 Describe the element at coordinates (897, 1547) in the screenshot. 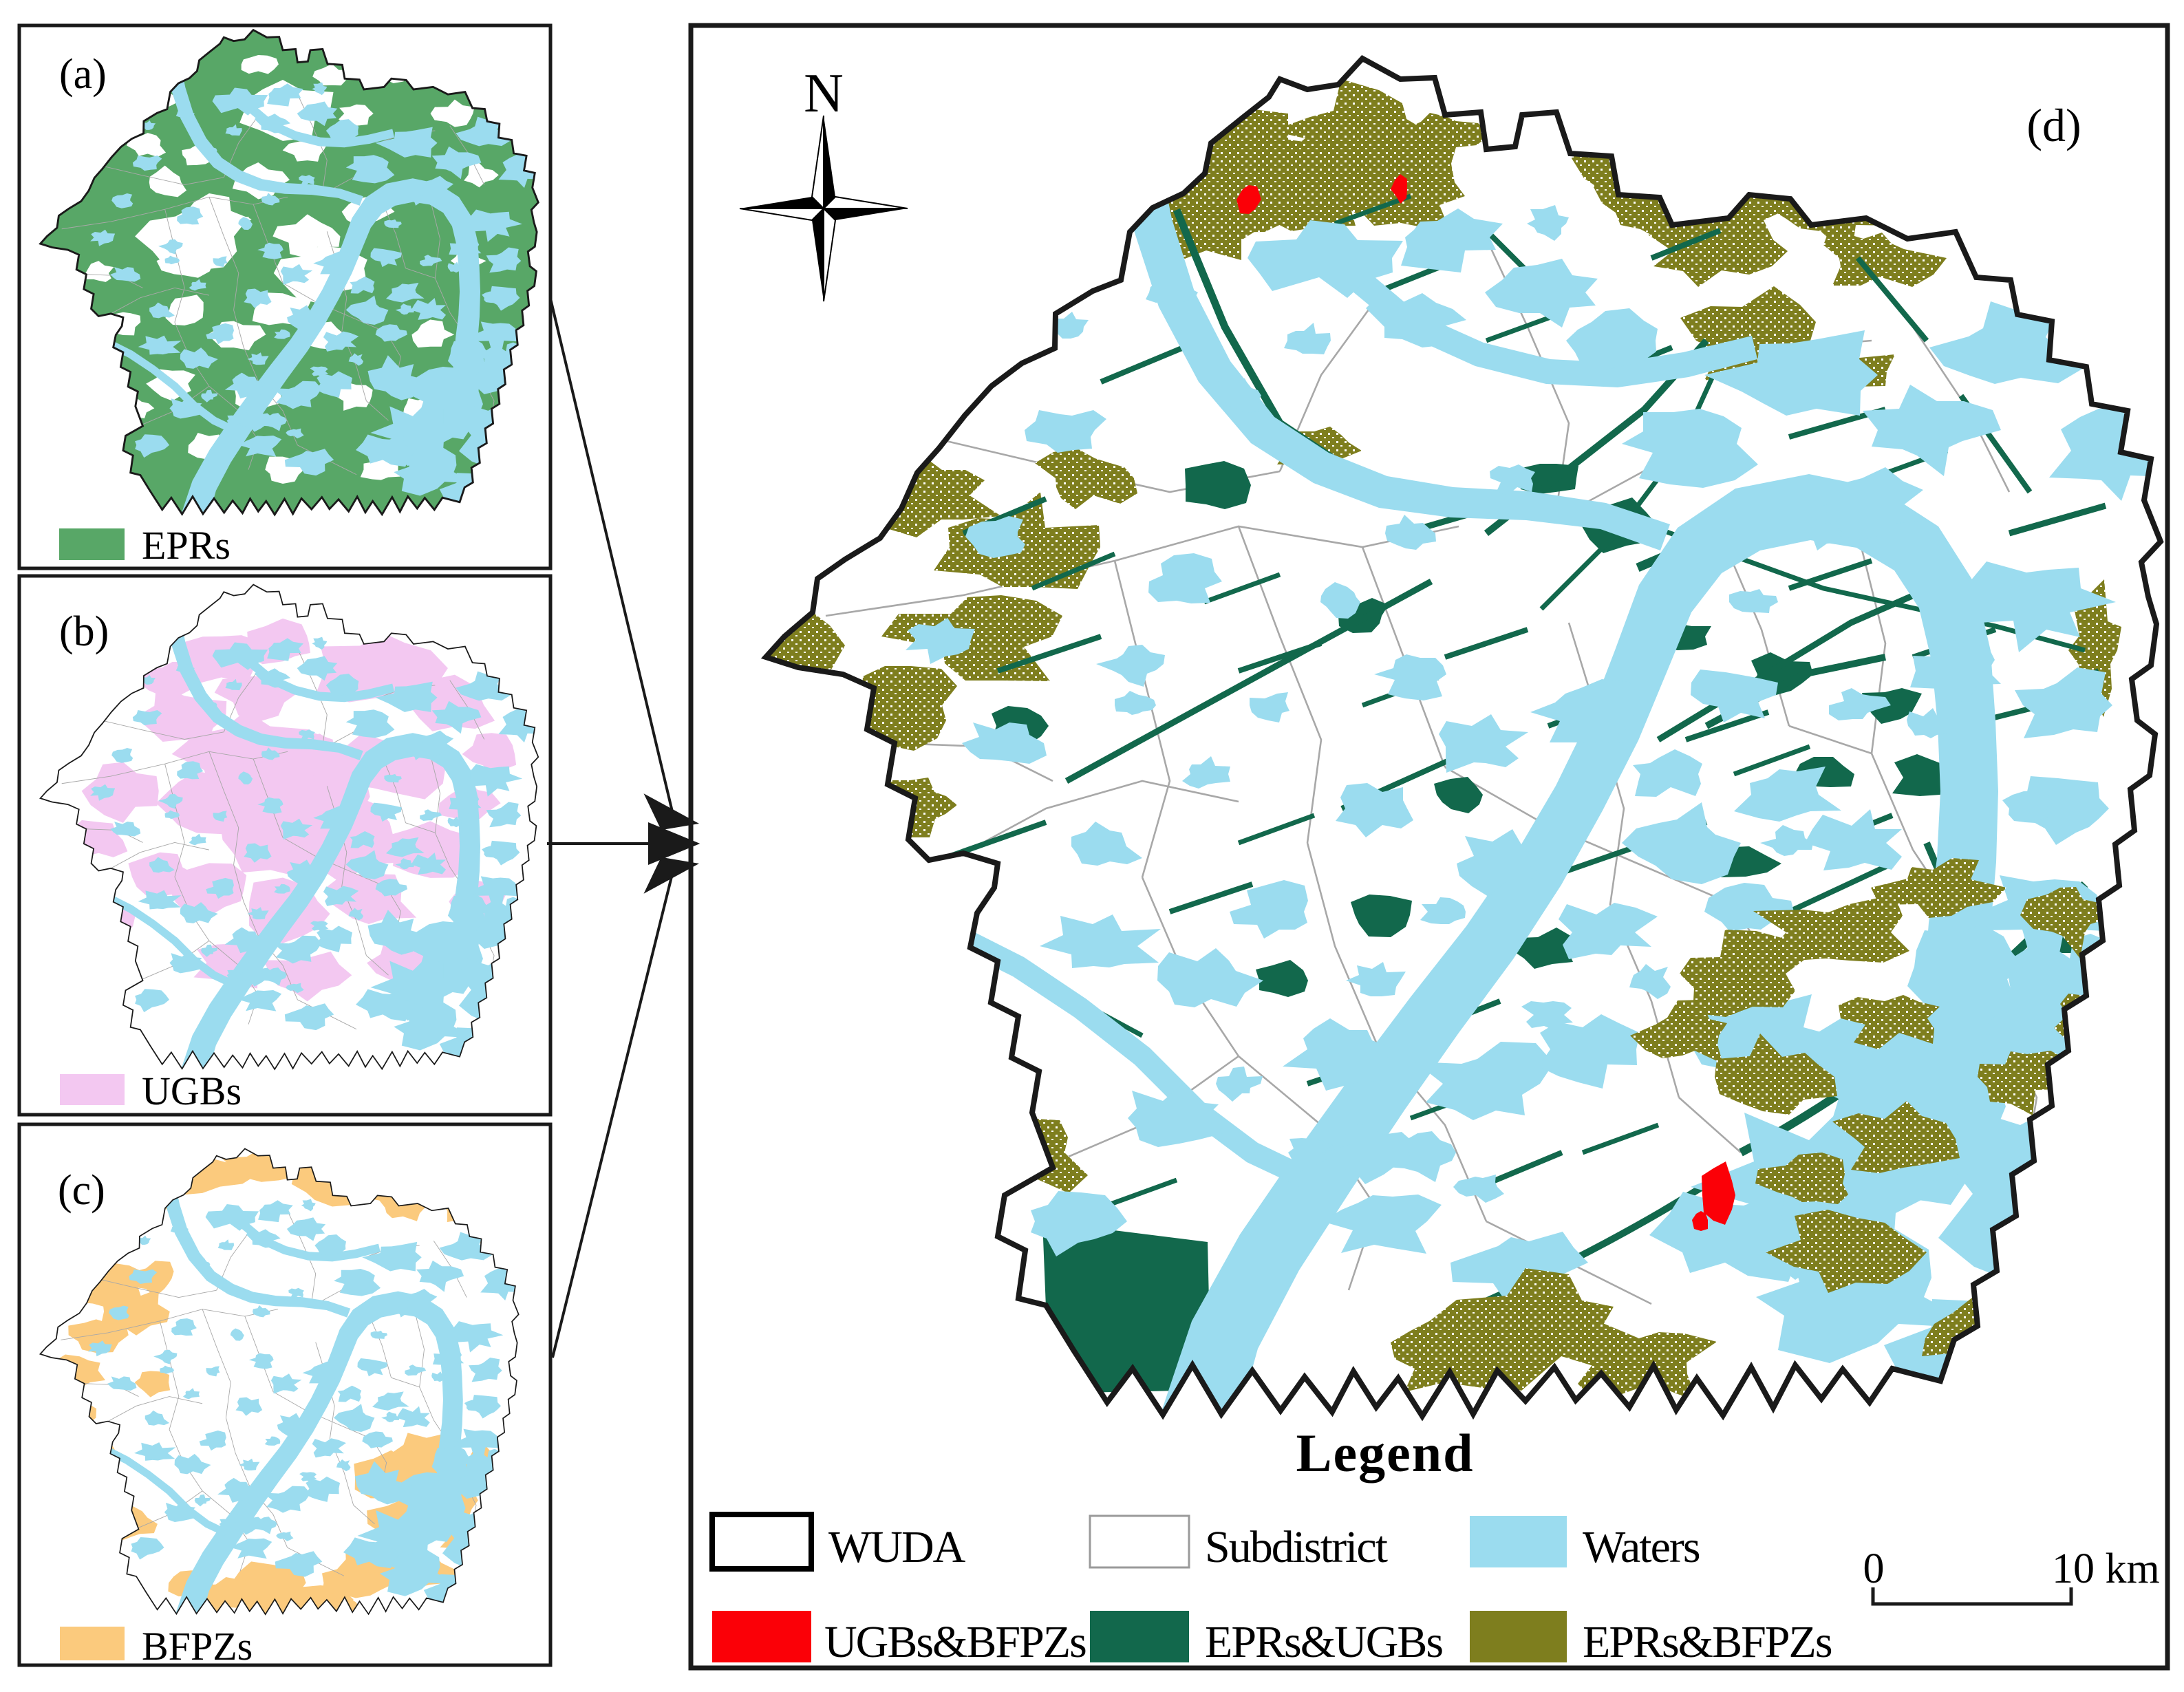

I see `svg-text: WUDA` at that location.